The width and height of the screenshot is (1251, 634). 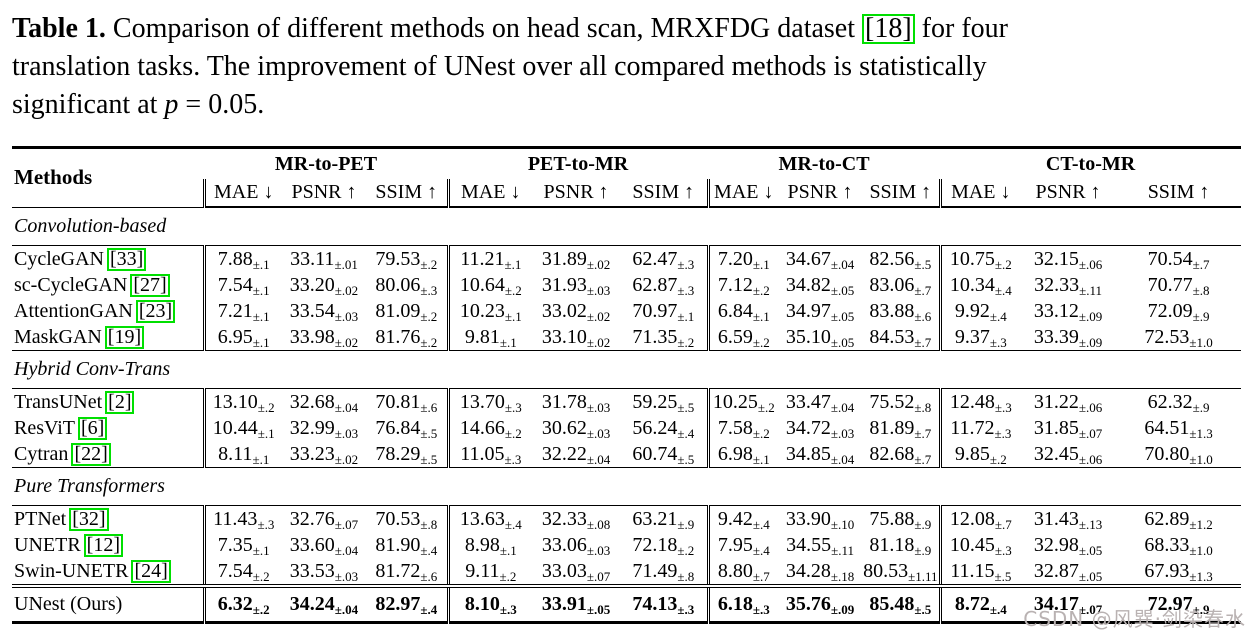 I want to click on value-cell: 34.55±.11, so click(x=820, y=545).